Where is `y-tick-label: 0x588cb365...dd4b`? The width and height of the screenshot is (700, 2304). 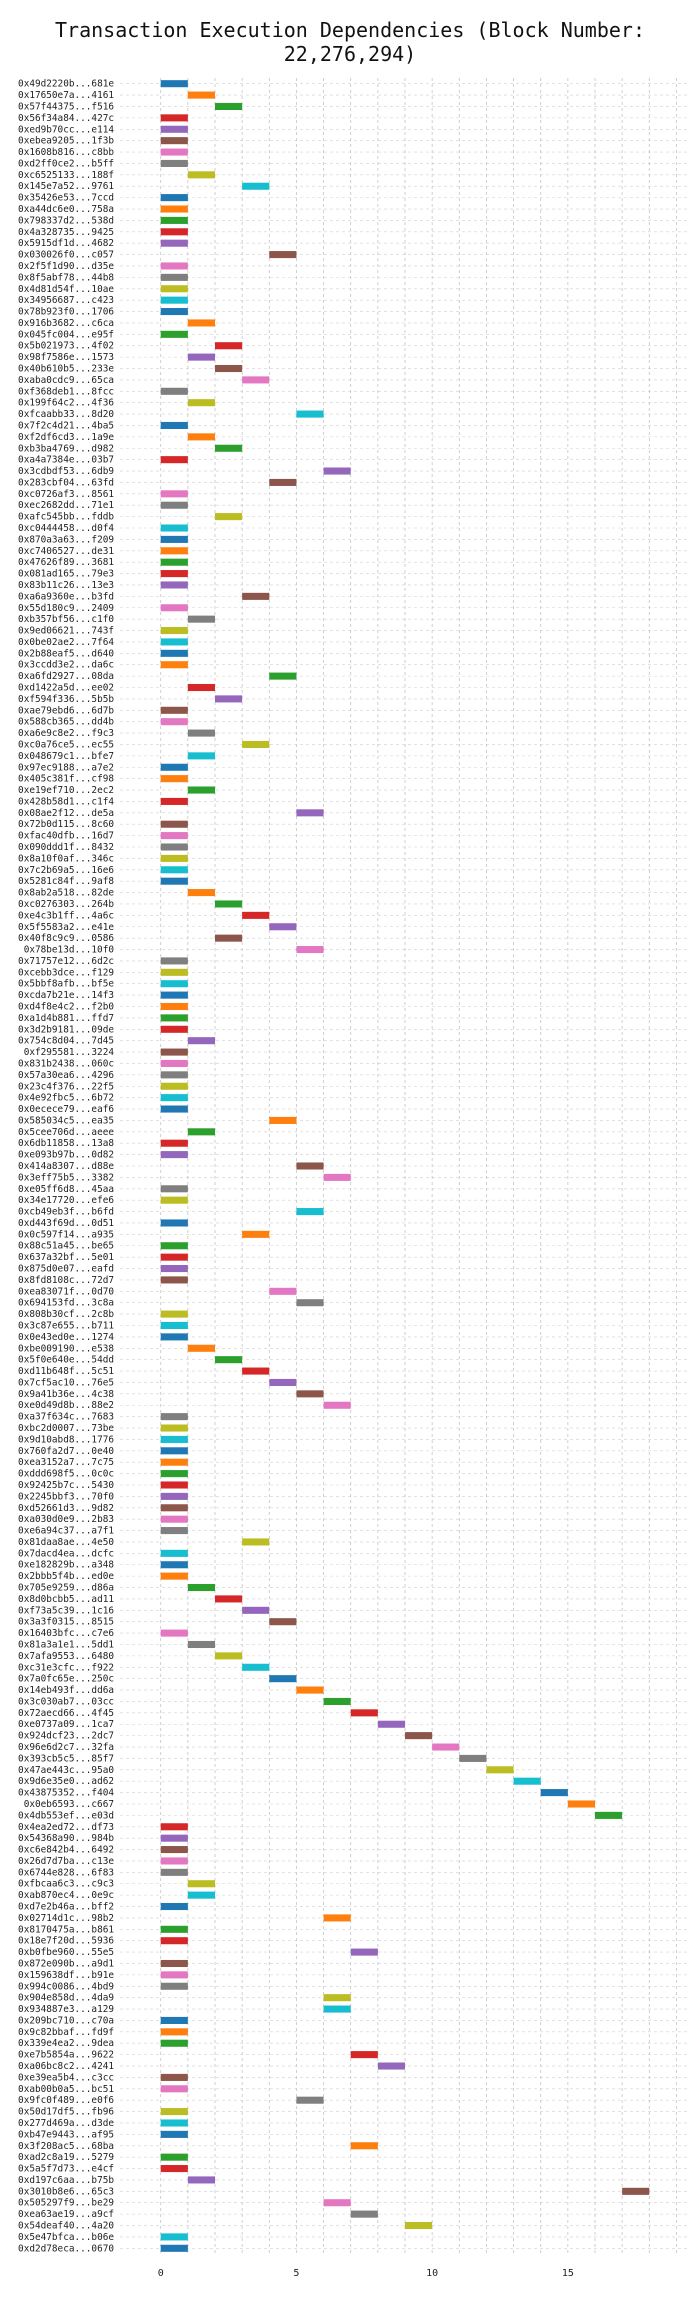
y-tick-label: 0x588cb365...dd4b is located at coordinates (66, 722).